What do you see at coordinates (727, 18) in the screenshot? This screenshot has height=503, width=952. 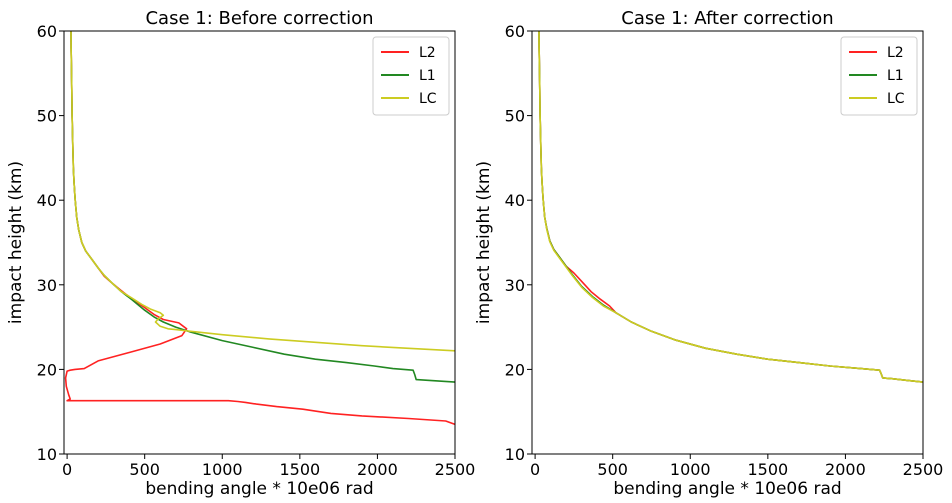 I see `chart-title: Case 1: After correction` at bounding box center [727, 18].